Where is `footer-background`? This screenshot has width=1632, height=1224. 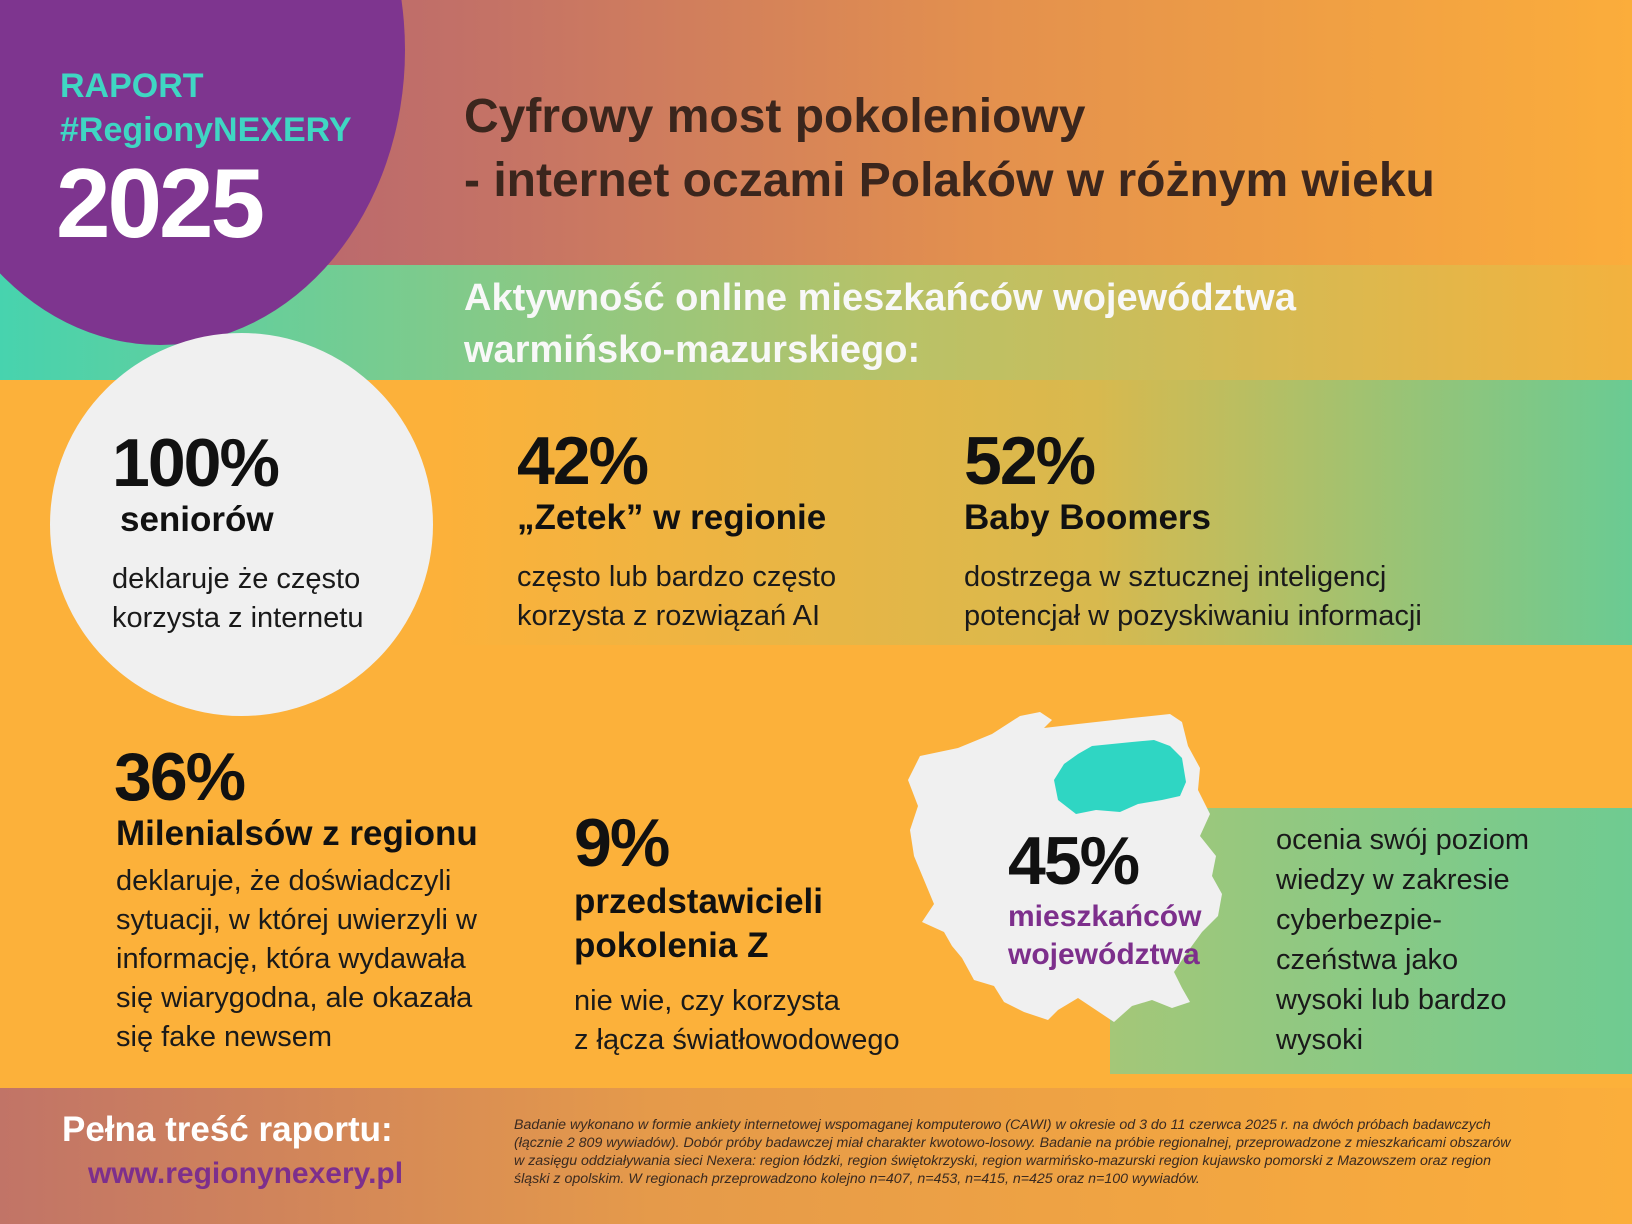 footer-background is located at coordinates (816, 1156).